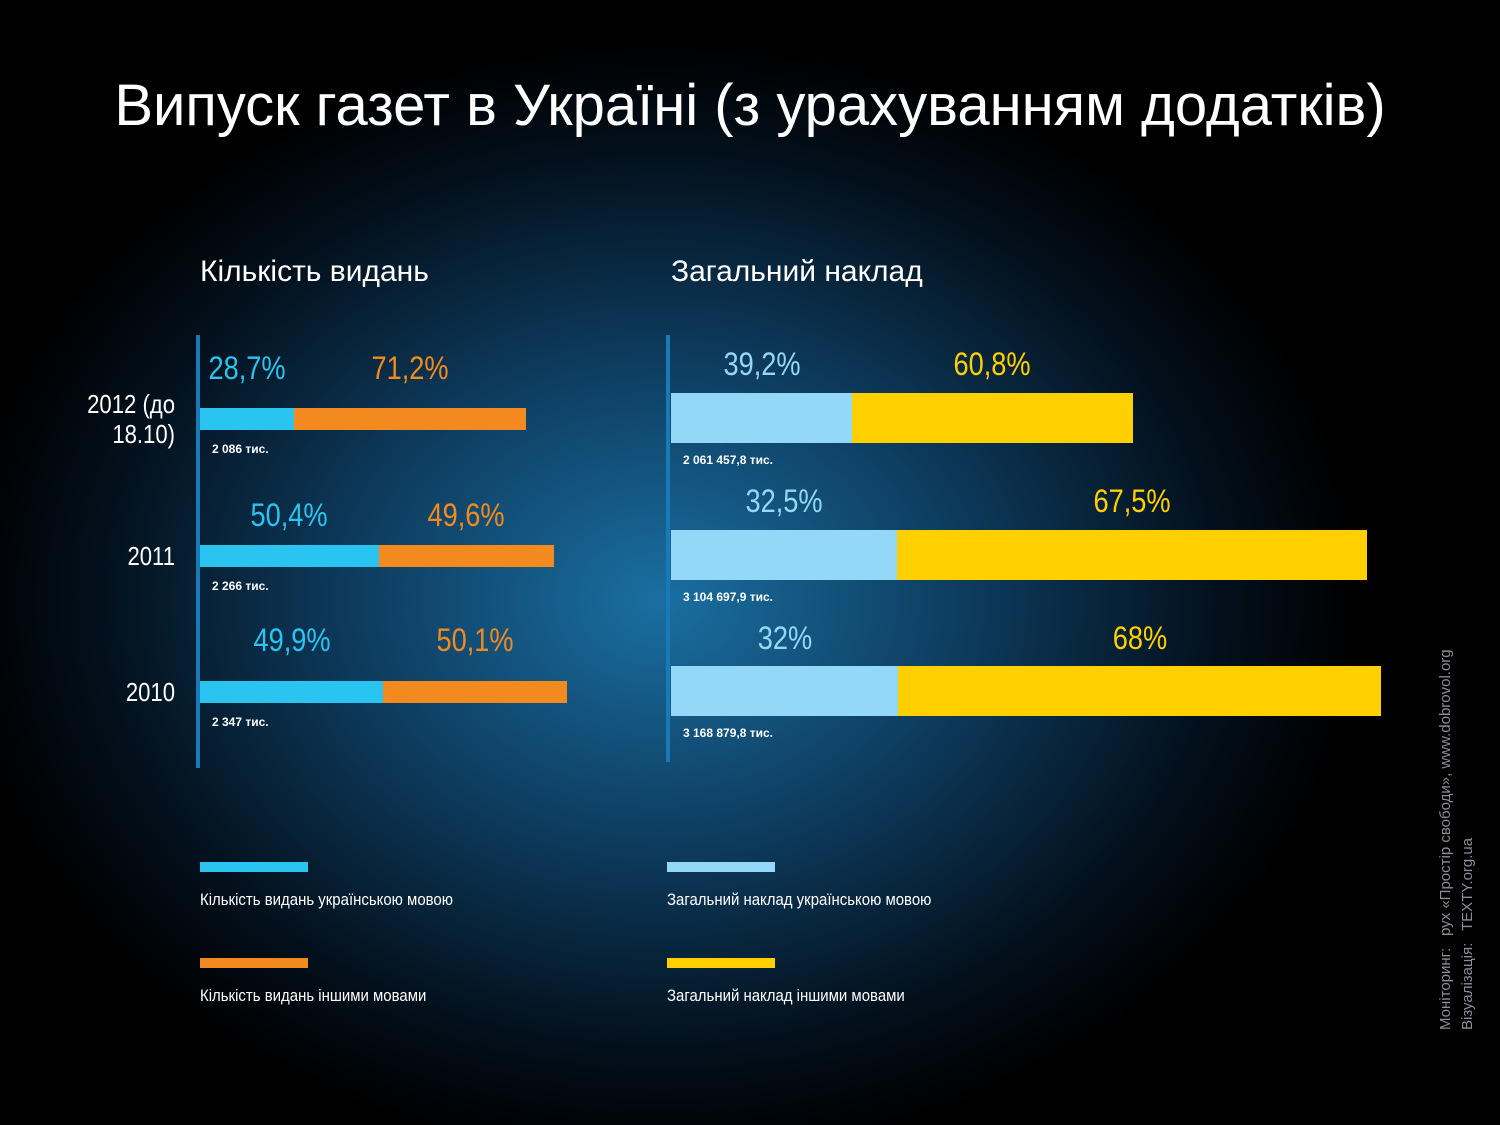 The height and width of the screenshot is (1125, 1500). What do you see at coordinates (326, 899) in the screenshot?
I see `legend-label: Кількість видань українською мовою` at bounding box center [326, 899].